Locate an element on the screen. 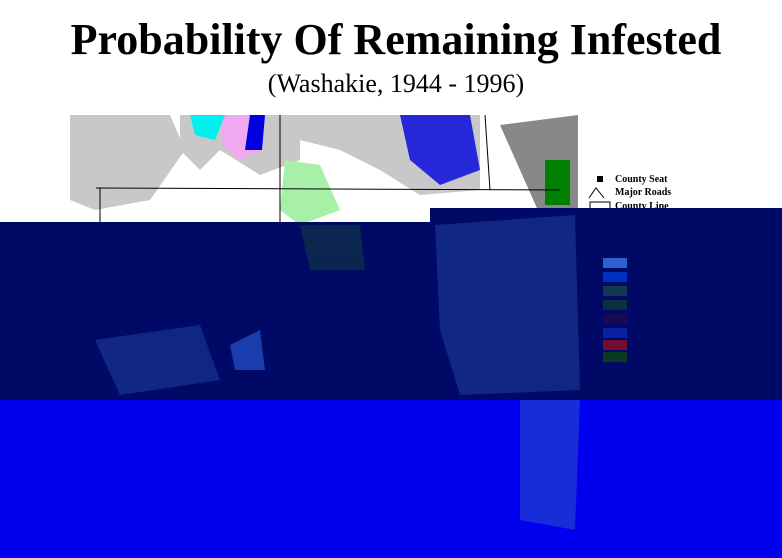 This screenshot has width=782, height=558. road is located at coordinates (328, 189).